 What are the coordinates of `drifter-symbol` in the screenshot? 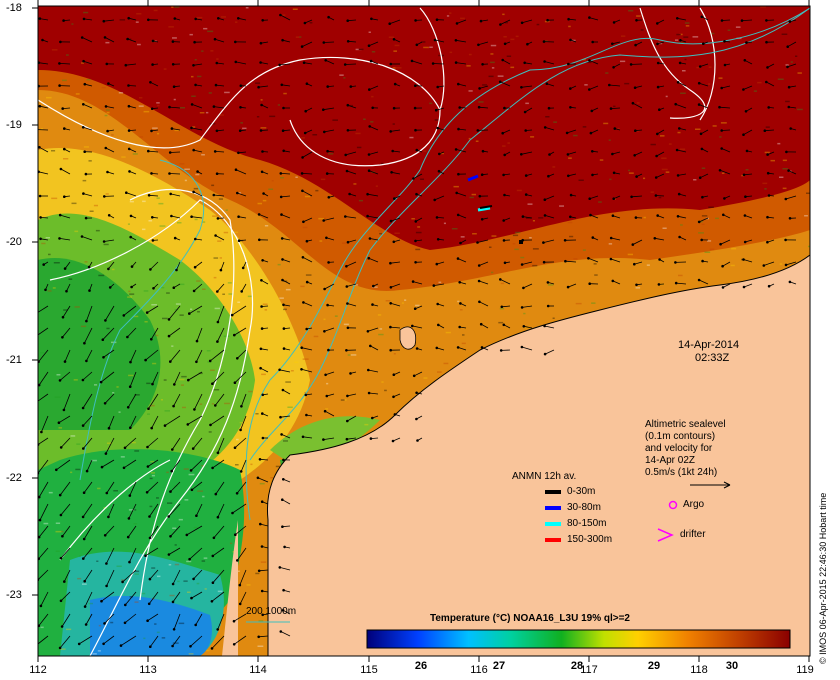 It's located at (665, 535).